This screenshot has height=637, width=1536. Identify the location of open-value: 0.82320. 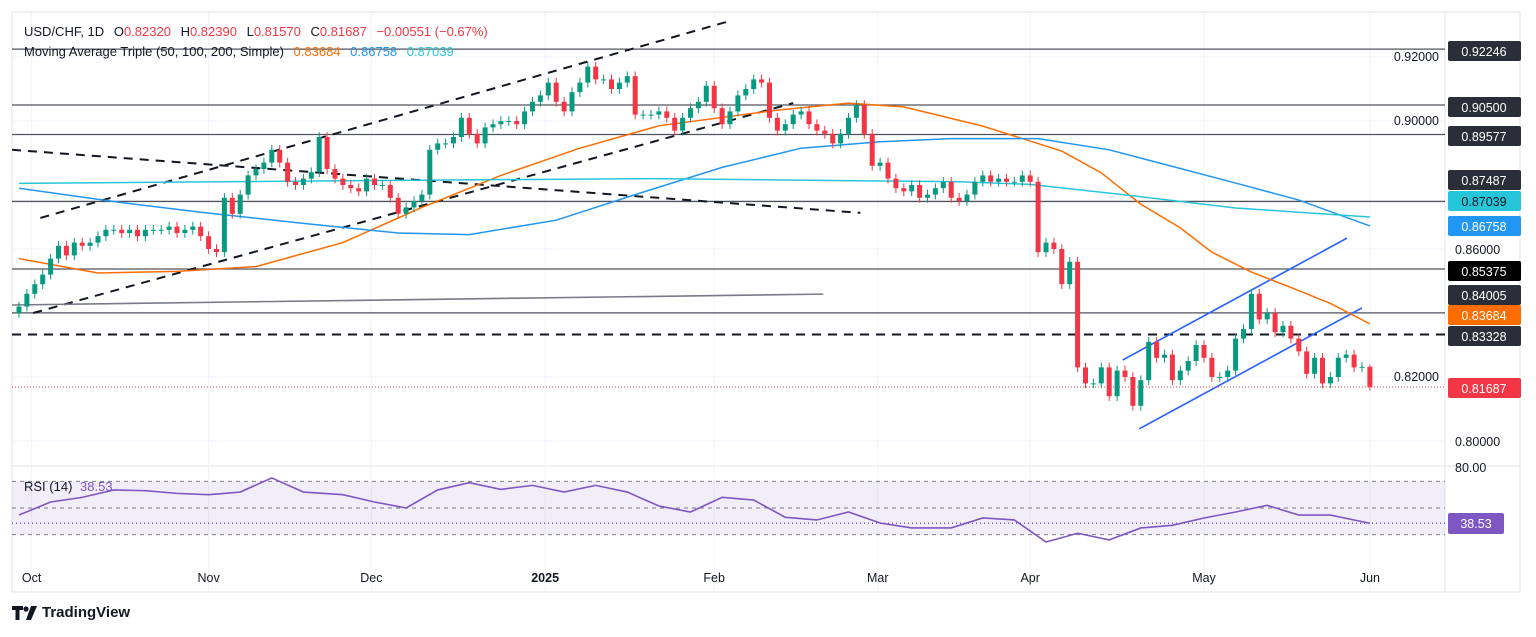
(147, 31).